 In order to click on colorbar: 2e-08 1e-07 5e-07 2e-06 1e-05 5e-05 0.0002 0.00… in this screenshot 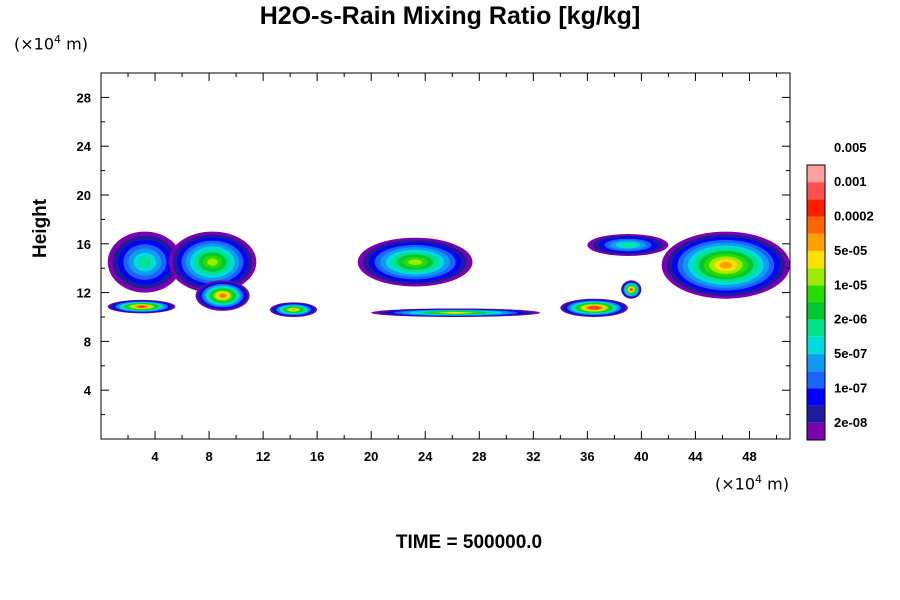, I will do `click(840, 290)`.